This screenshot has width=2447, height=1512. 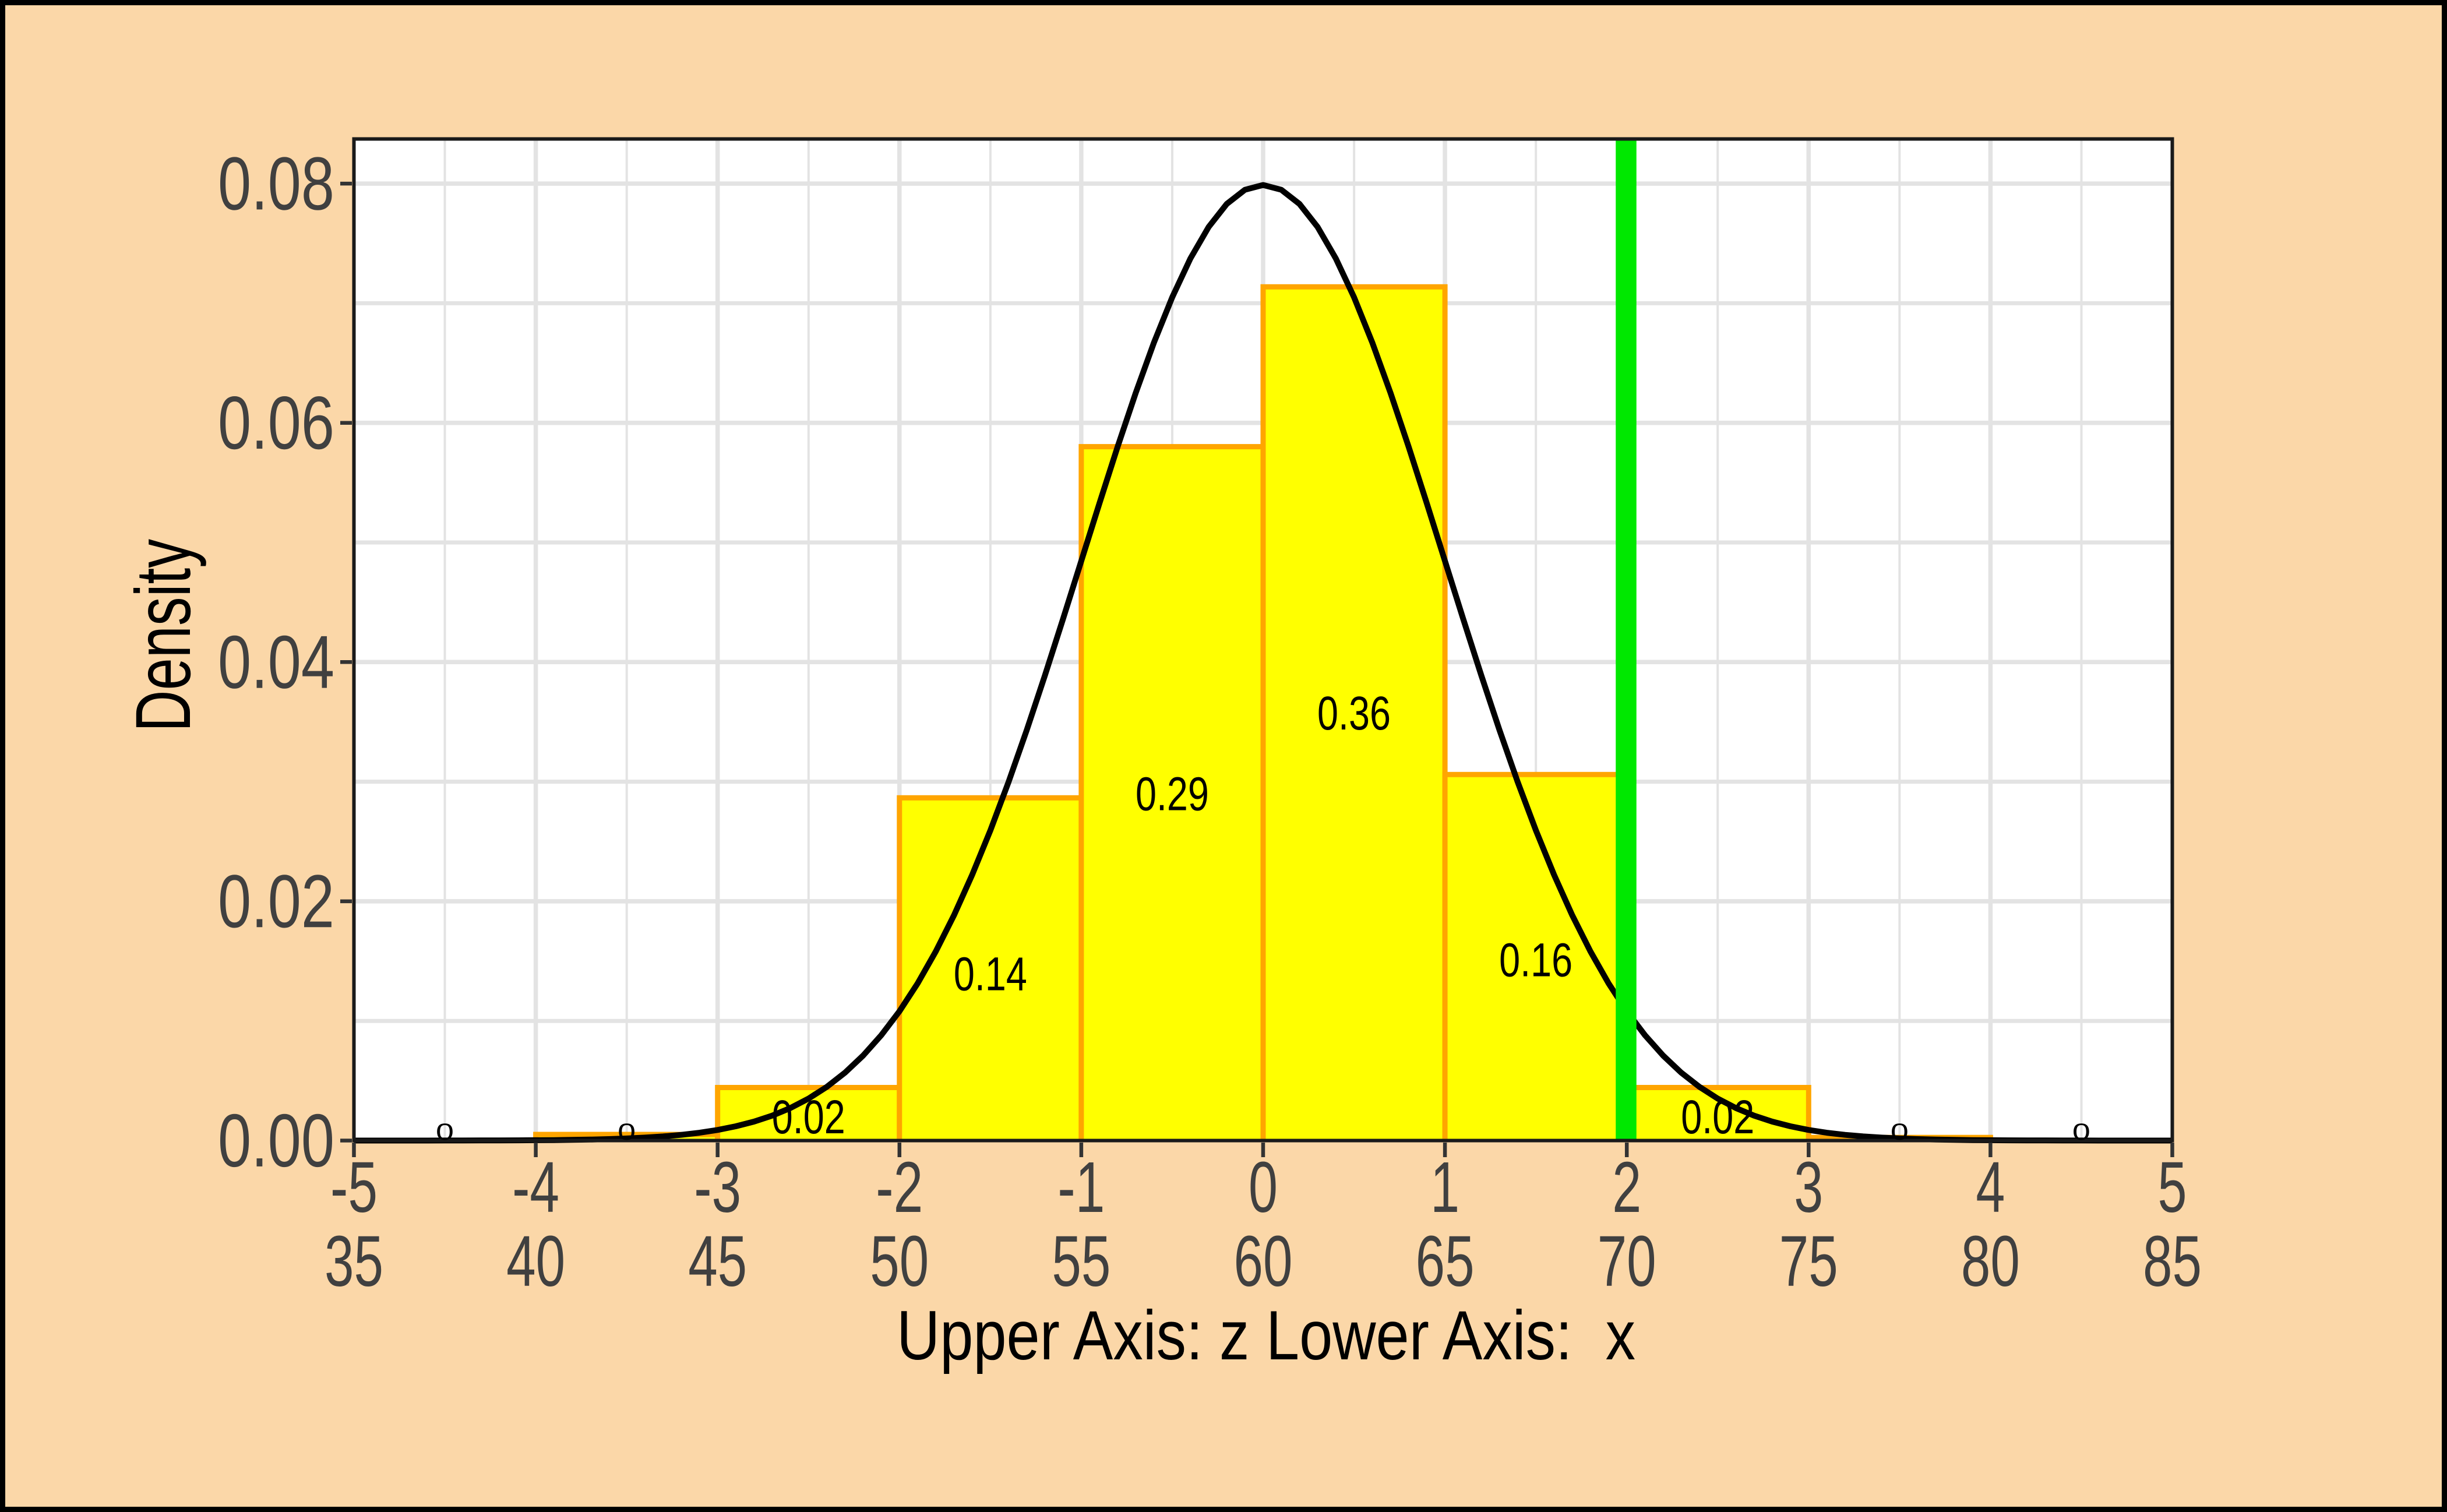 I want to click on svg-text: 0.29, so click(x=1172, y=793).